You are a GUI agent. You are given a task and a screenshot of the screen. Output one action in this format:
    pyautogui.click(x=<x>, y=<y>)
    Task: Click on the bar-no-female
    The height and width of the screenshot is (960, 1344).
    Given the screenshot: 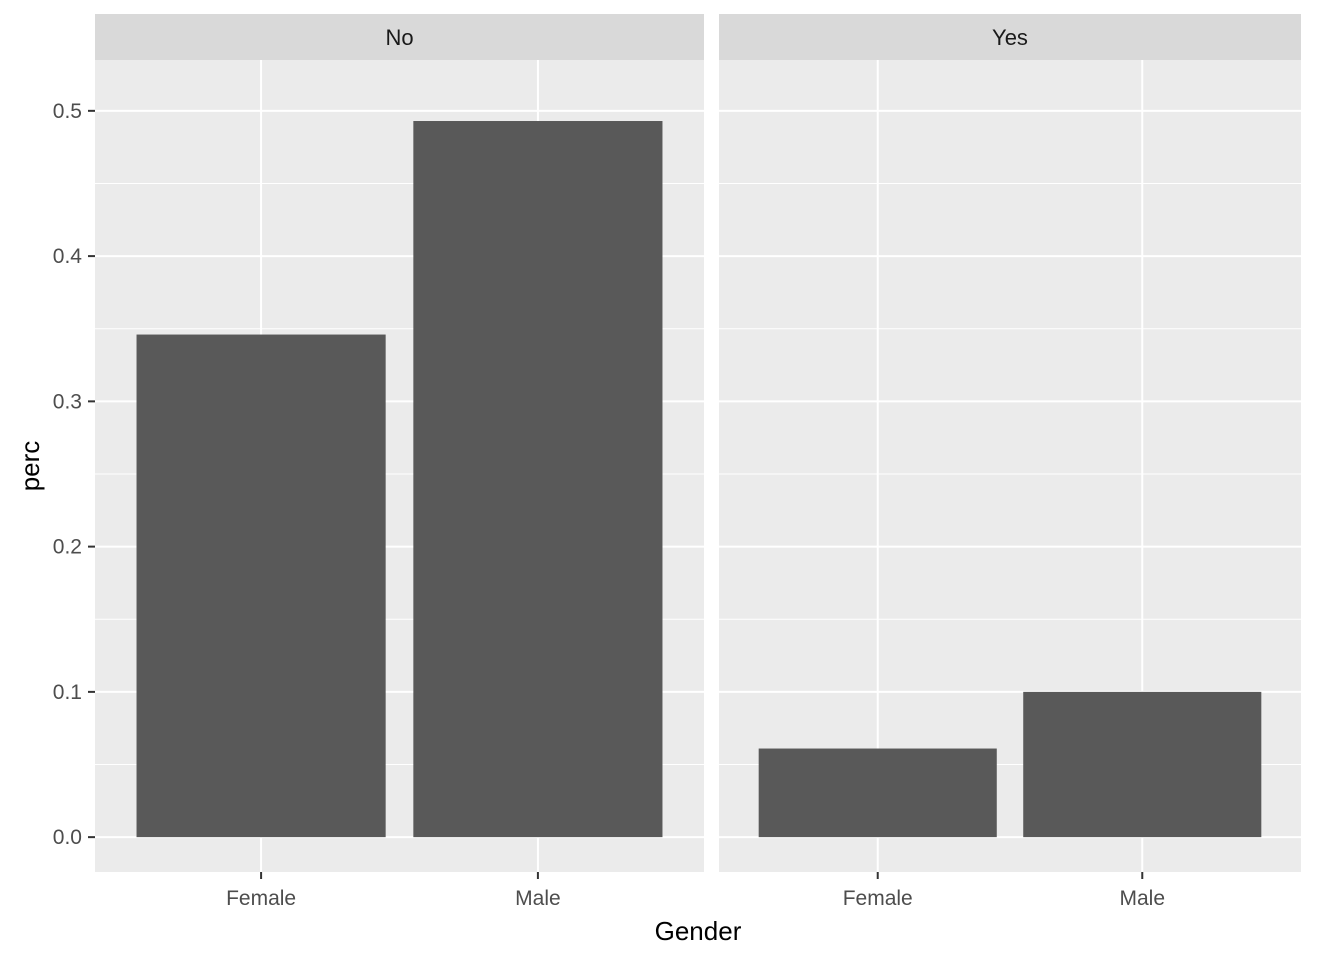 What is the action you would take?
    pyautogui.click(x=261, y=586)
    